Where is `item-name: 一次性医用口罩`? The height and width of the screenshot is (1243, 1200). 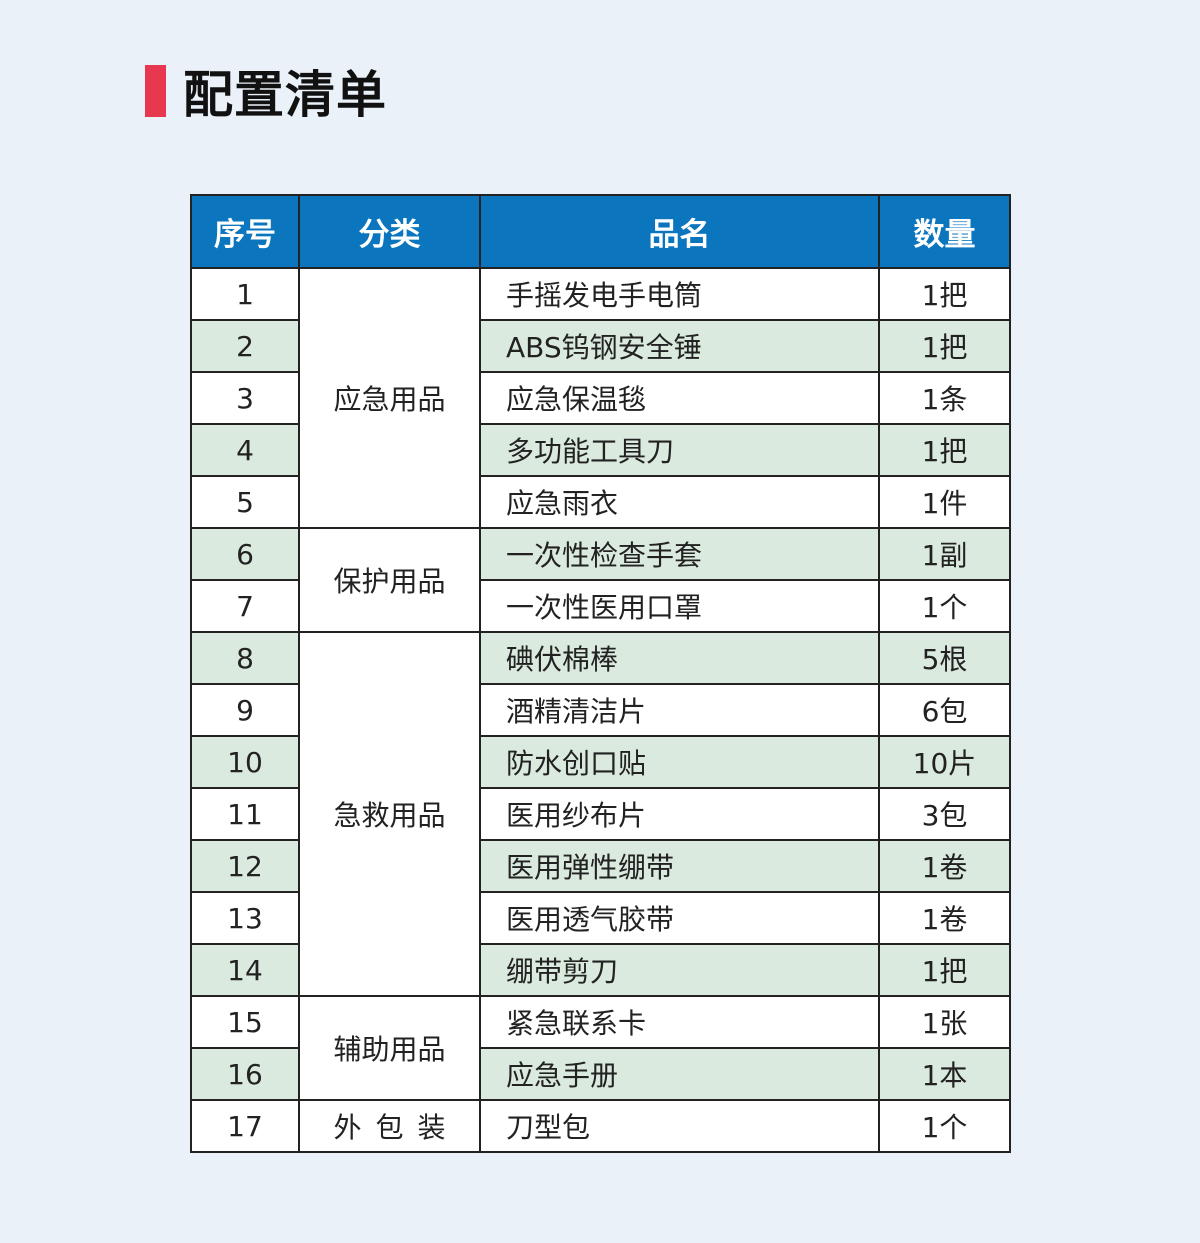
item-name: 一次性医用口罩 is located at coordinates (679, 606).